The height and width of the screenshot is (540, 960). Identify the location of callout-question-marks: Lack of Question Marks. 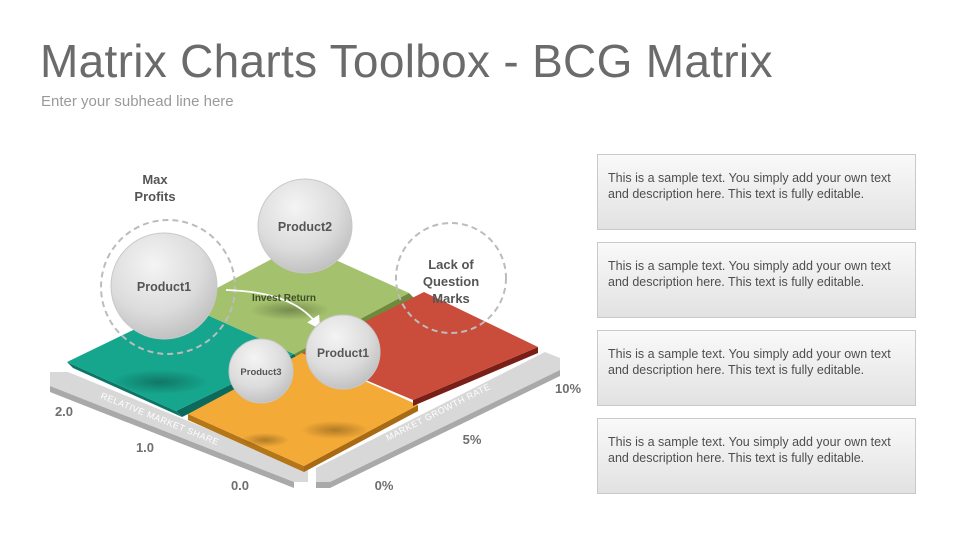
(451, 281).